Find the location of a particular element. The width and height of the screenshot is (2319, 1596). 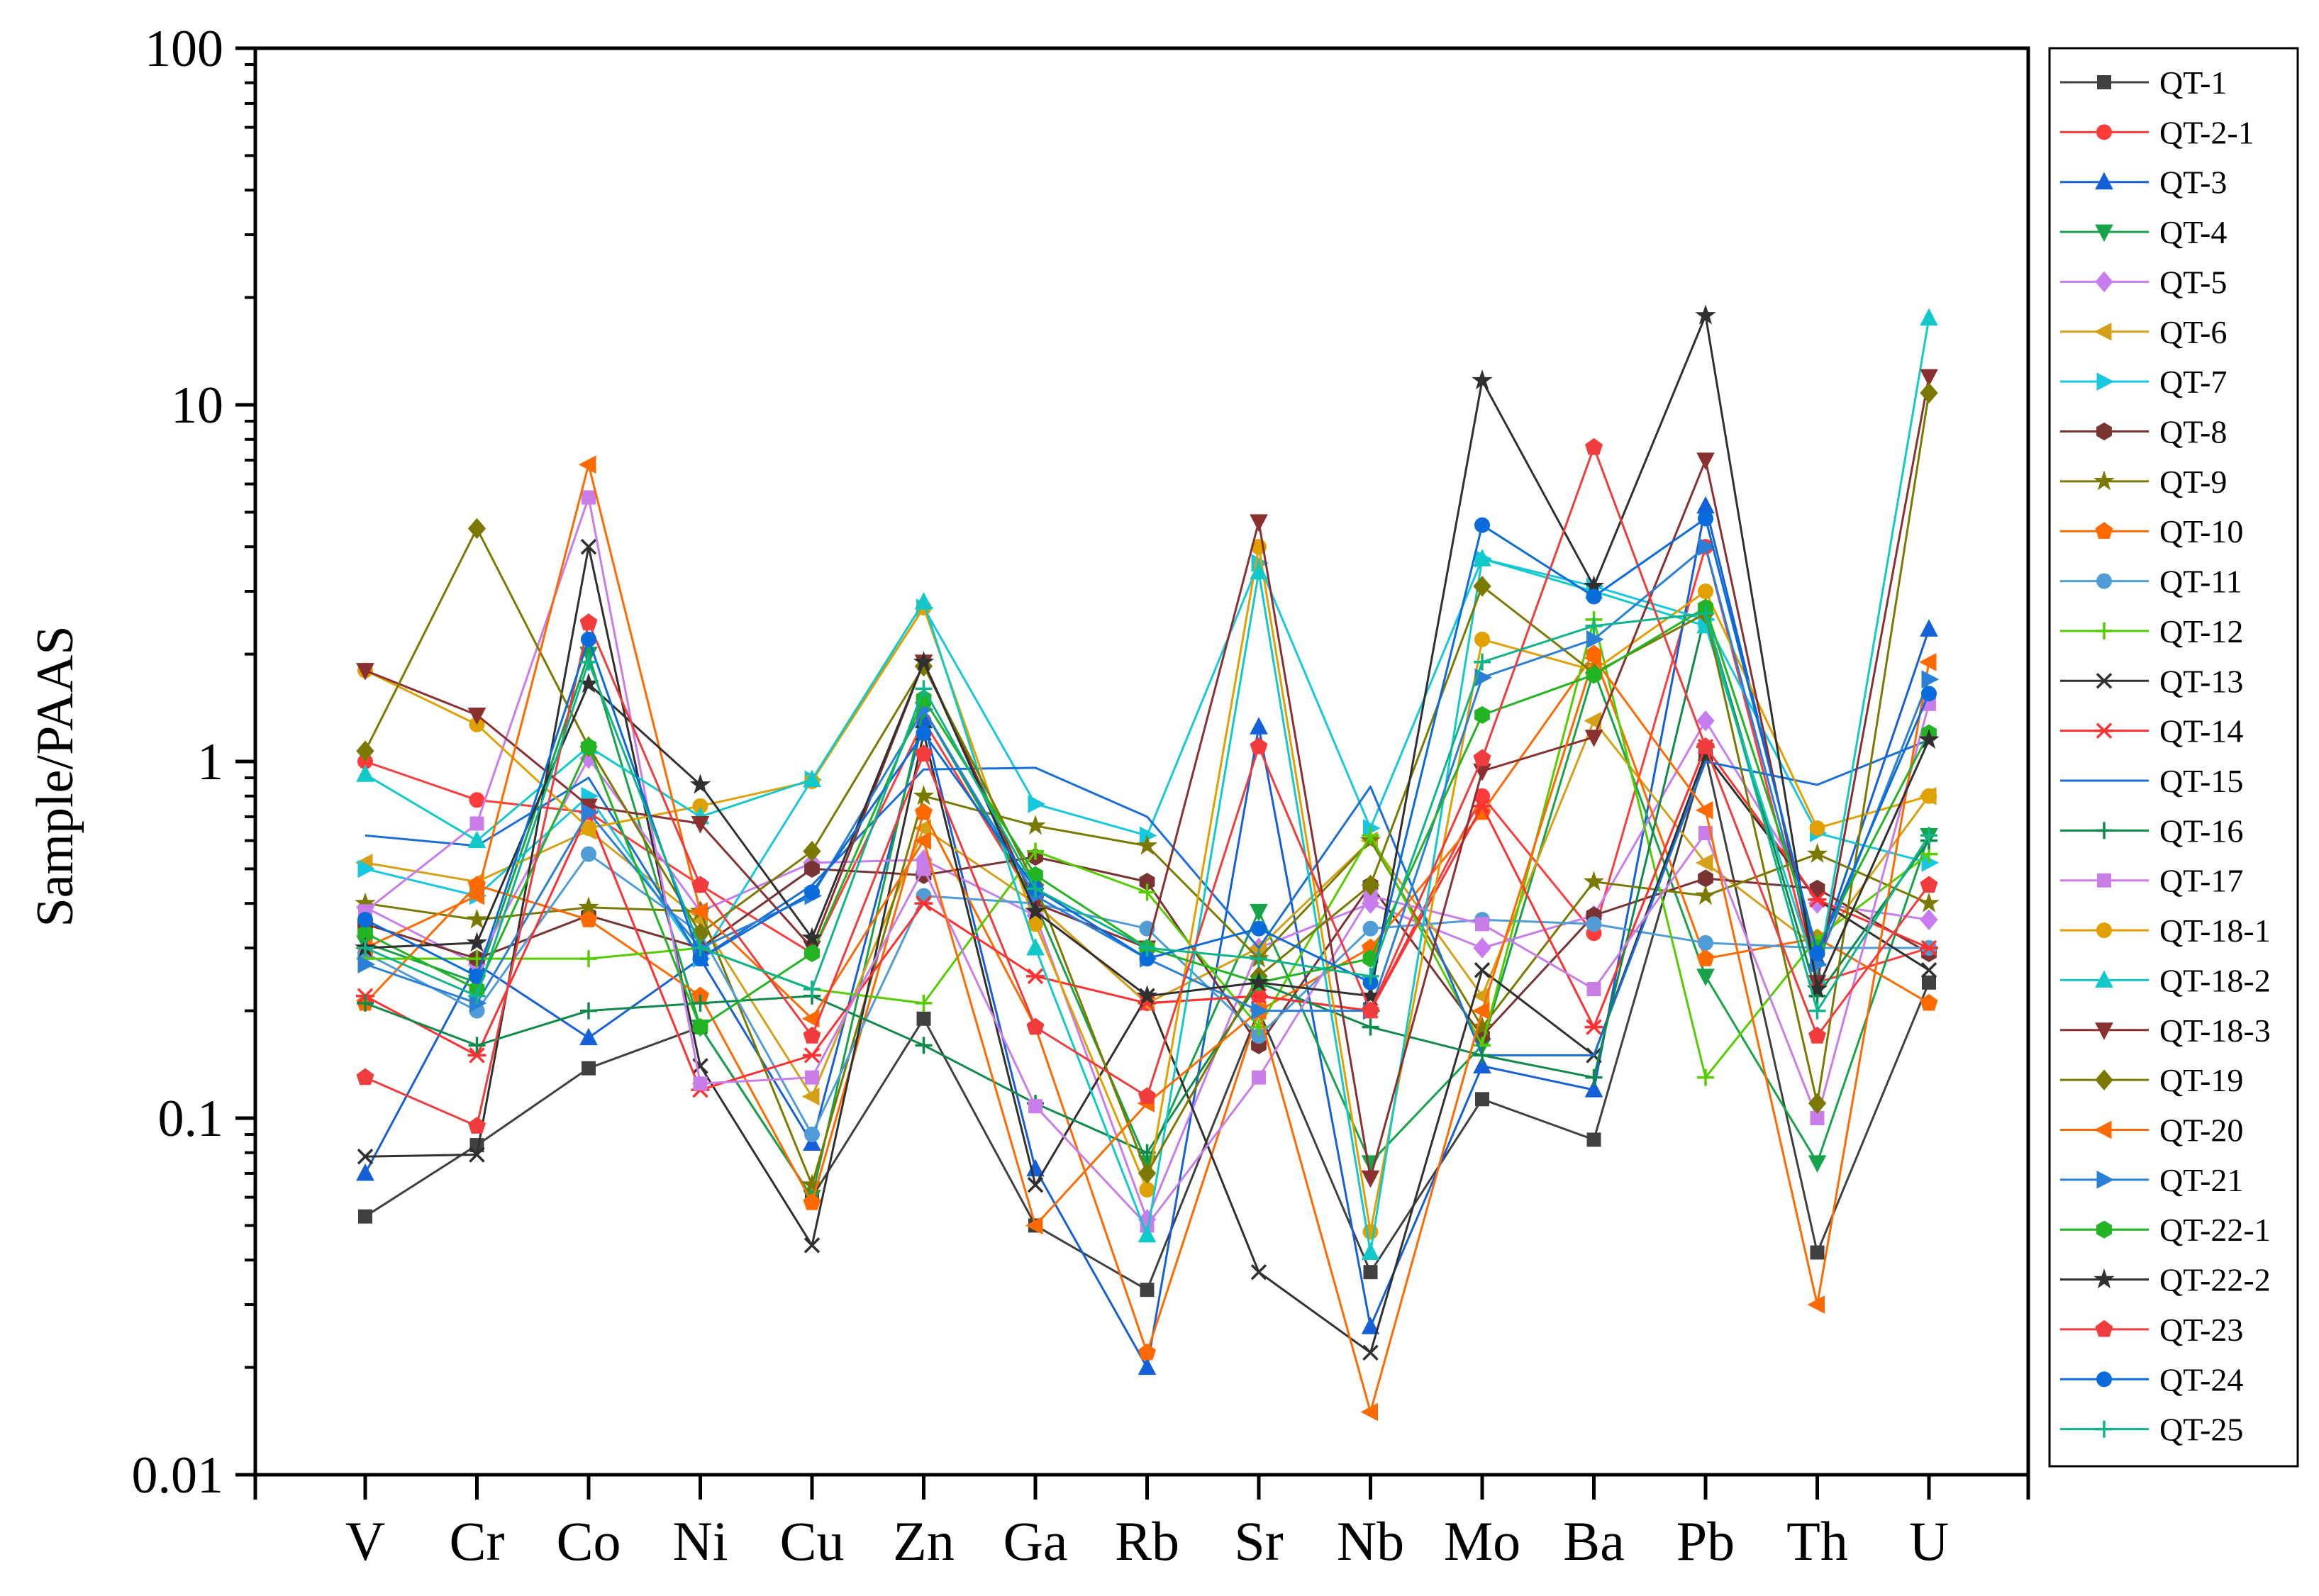

legend-label: QT-14 is located at coordinates (2201, 731).